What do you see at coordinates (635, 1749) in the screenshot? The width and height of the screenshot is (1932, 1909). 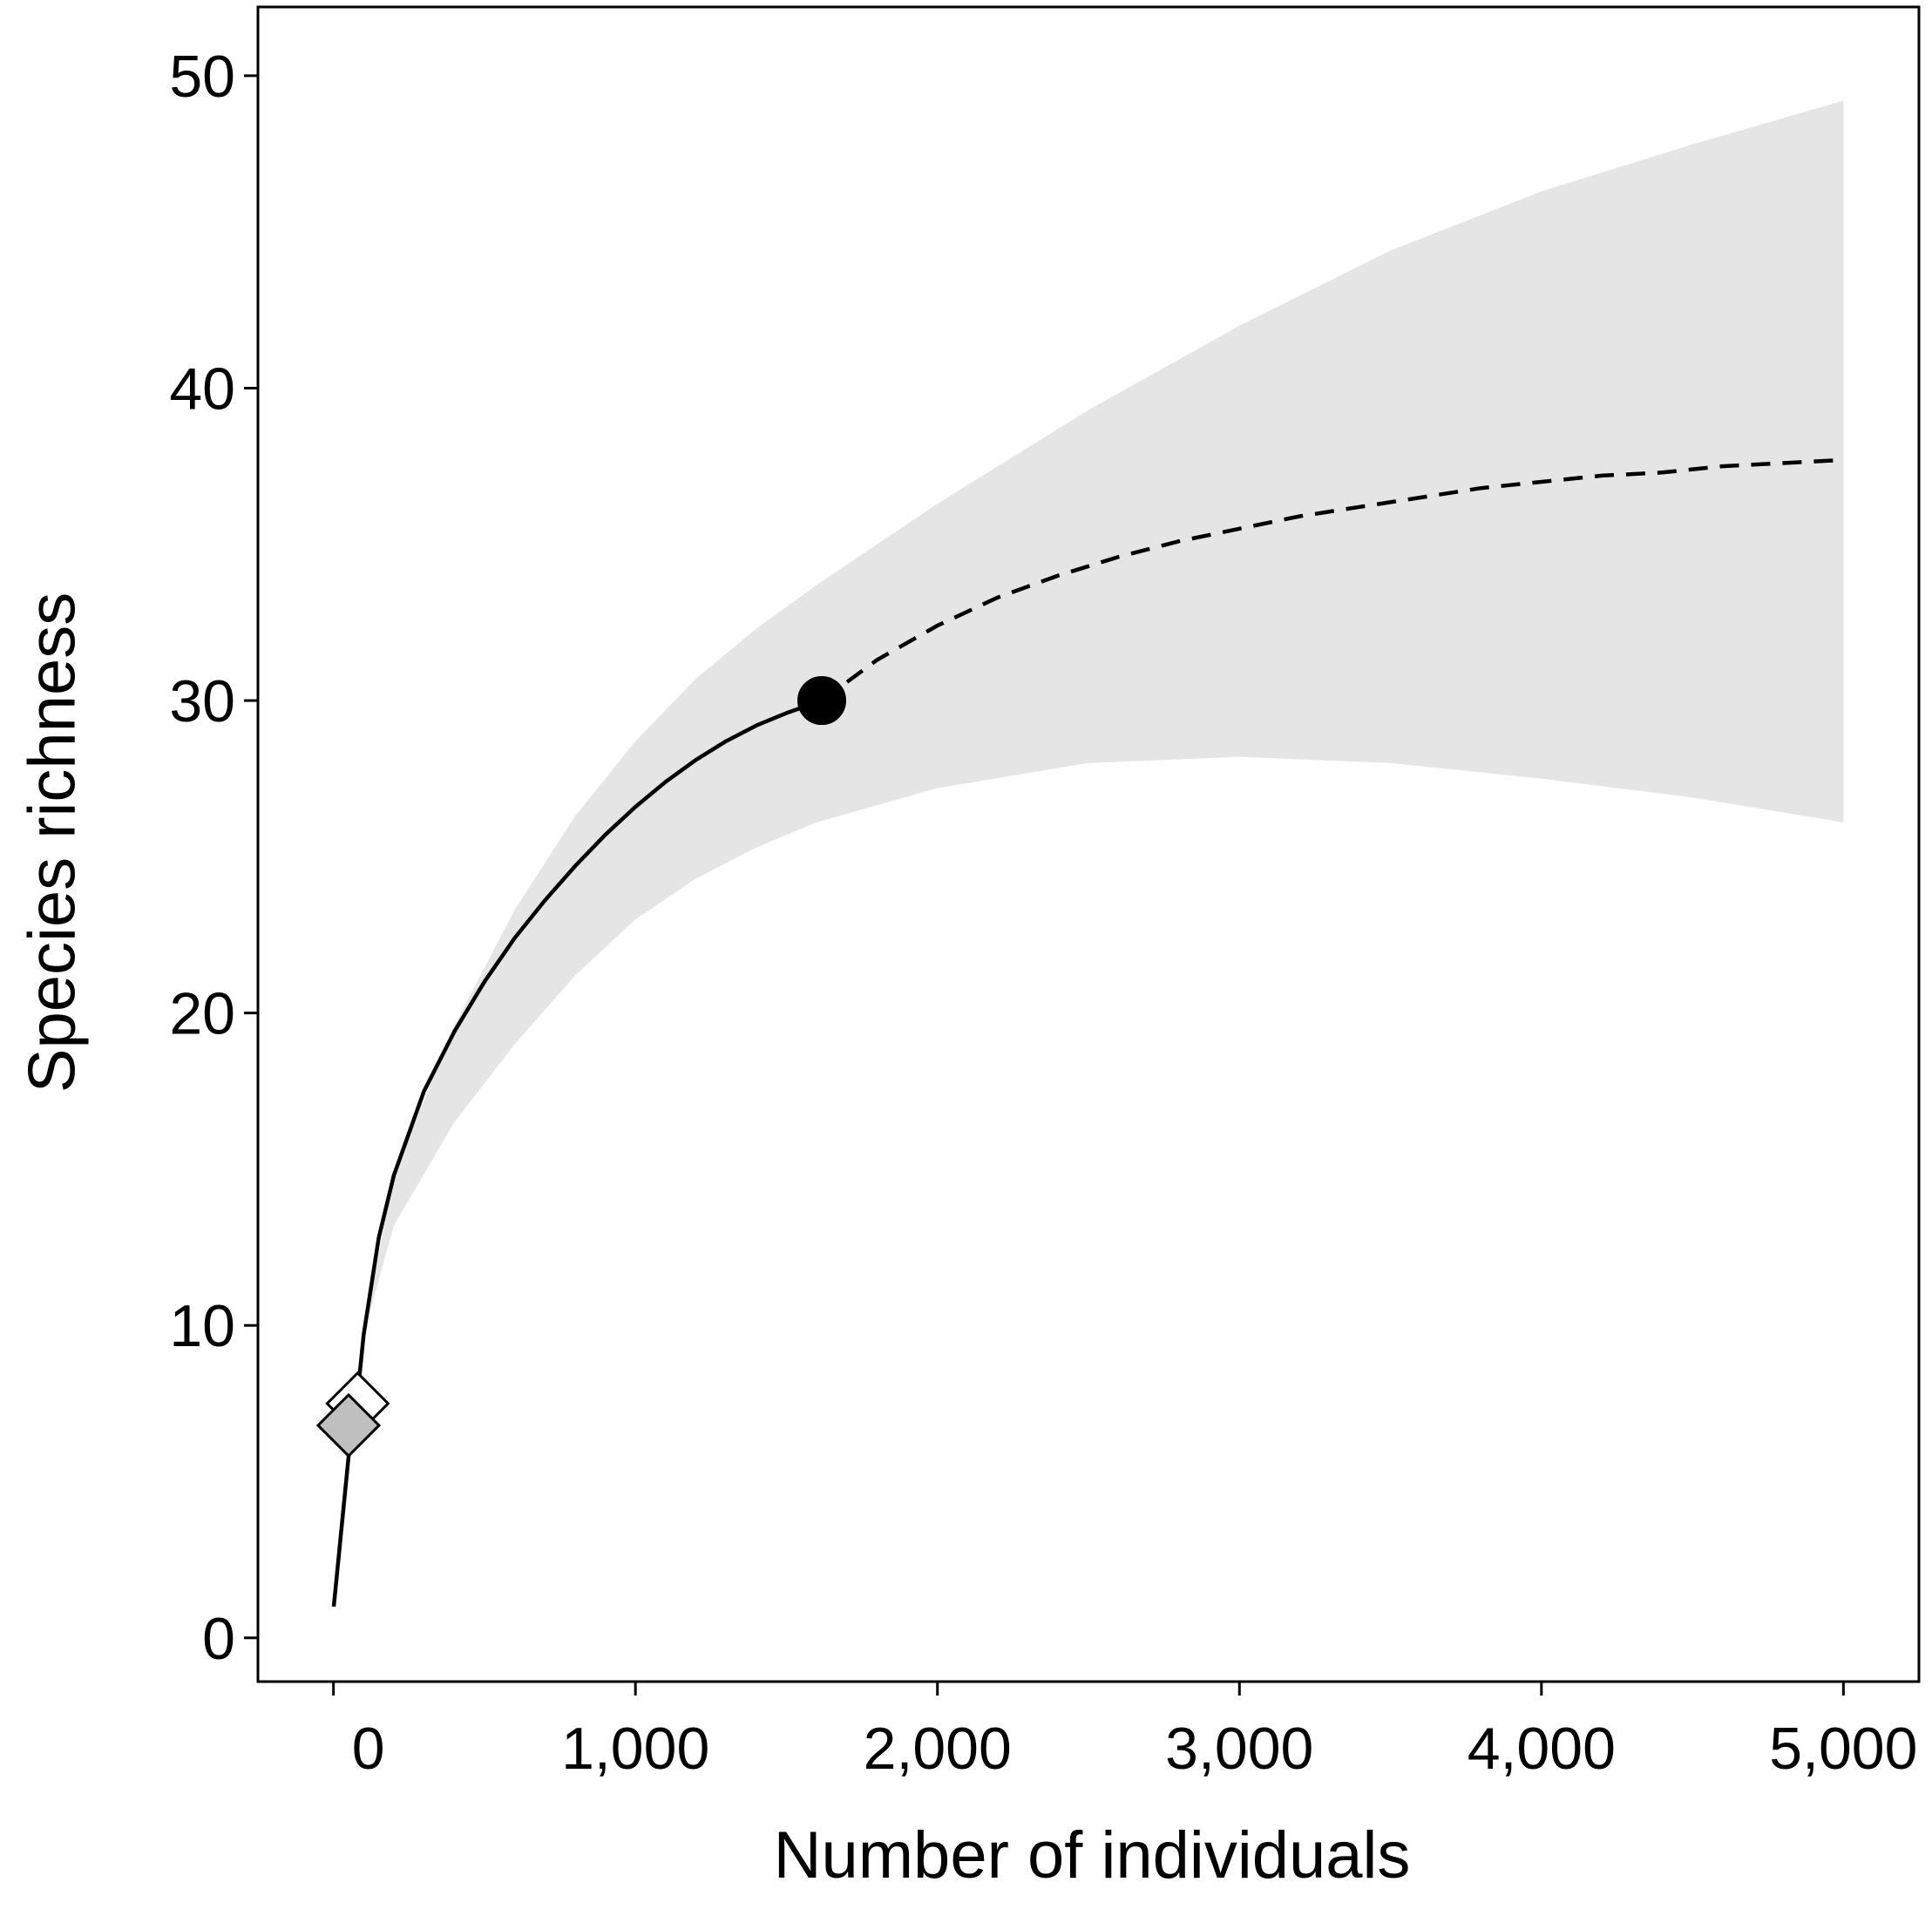 I see `x-tick-label: 1,000` at bounding box center [635, 1749].